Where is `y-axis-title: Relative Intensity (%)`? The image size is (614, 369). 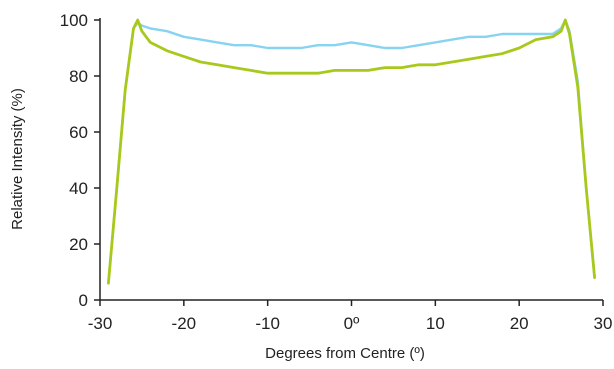
y-axis-title: Relative Intensity (%) is located at coordinates (17, 159).